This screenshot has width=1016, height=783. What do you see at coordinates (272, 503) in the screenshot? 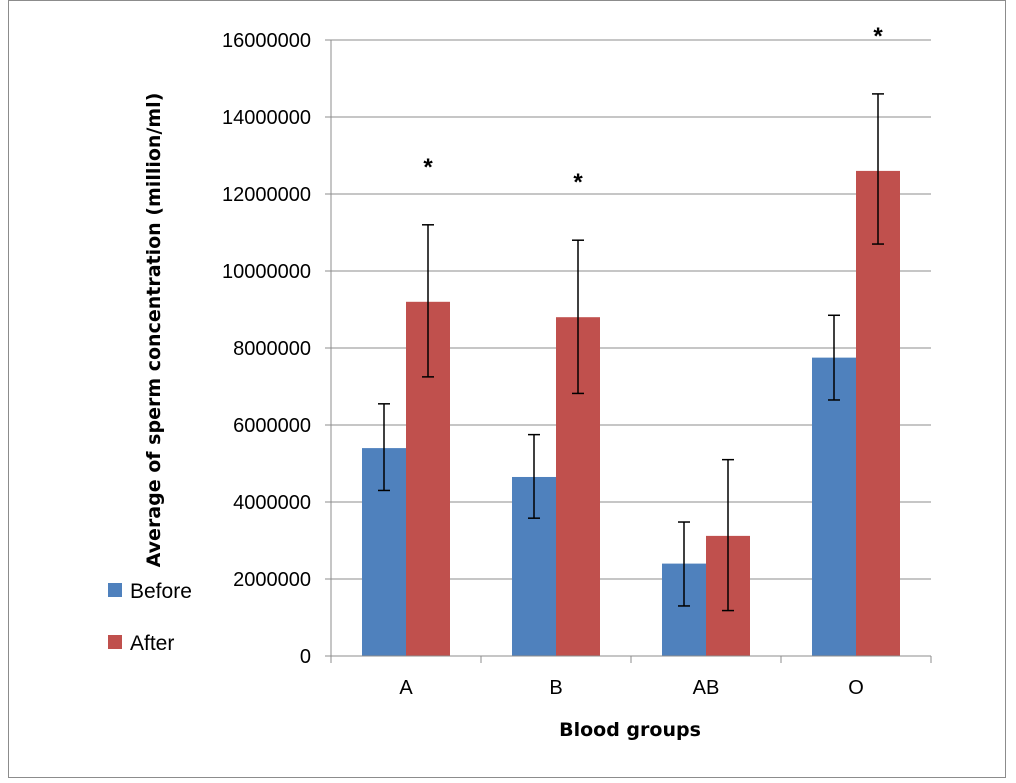
I see `y-tick-label: 4000000` at bounding box center [272, 503].